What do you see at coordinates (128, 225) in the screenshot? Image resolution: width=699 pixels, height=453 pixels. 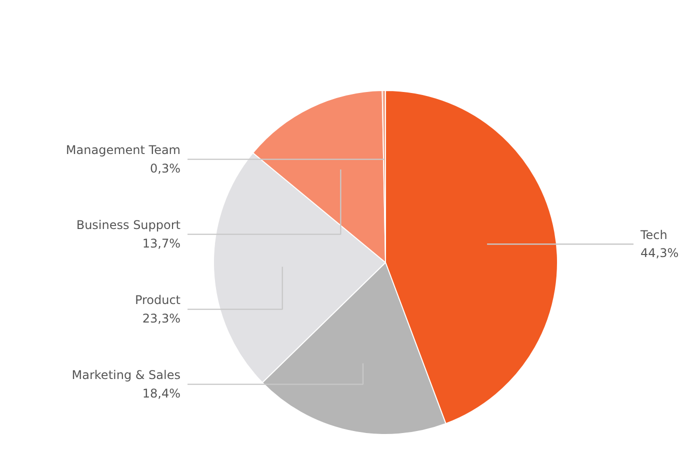 I see `slice-label: Business Support` at bounding box center [128, 225].